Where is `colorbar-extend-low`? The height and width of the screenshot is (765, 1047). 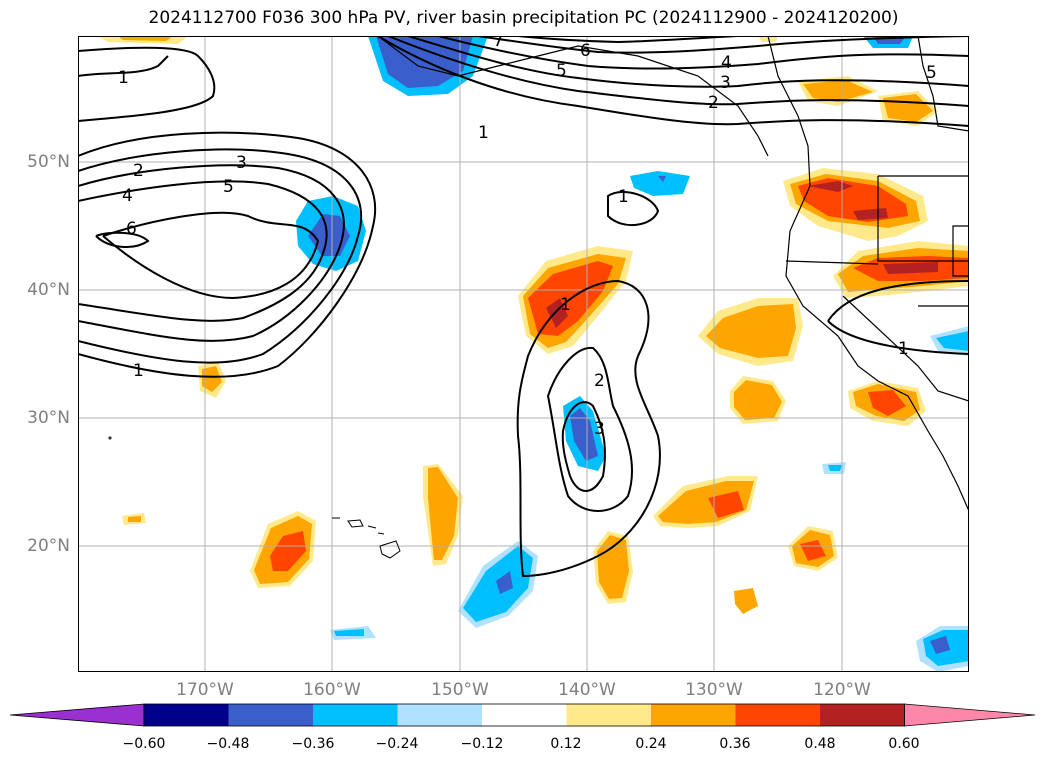 colorbar-extend-low is located at coordinates (77, 715).